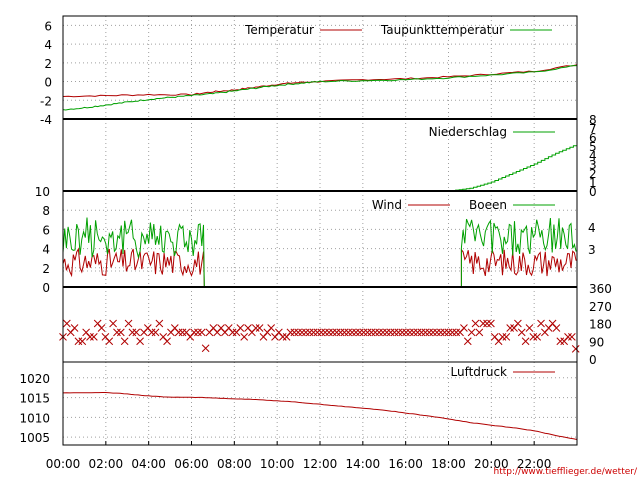  Describe the element at coordinates (387, 205) in the screenshot. I see `legend-wind-label: Wind` at that location.